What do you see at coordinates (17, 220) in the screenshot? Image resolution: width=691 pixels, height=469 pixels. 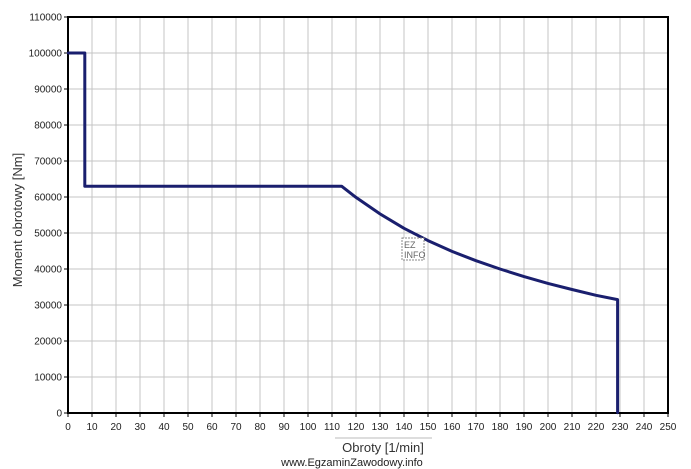 I see `y-axis-title: Moment obrotowy [Nm]` at bounding box center [17, 220].